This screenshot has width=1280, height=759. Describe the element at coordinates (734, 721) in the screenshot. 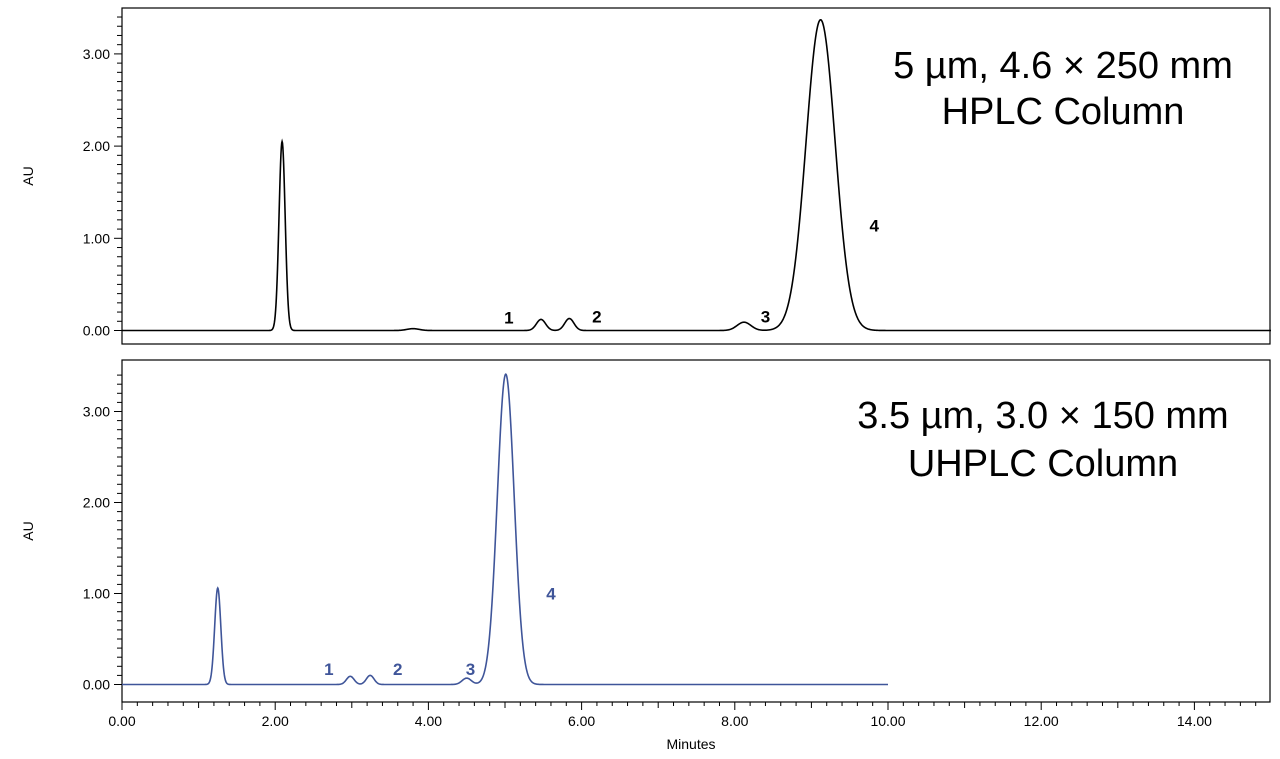

I see `x-tick-label: 8.00` at that location.